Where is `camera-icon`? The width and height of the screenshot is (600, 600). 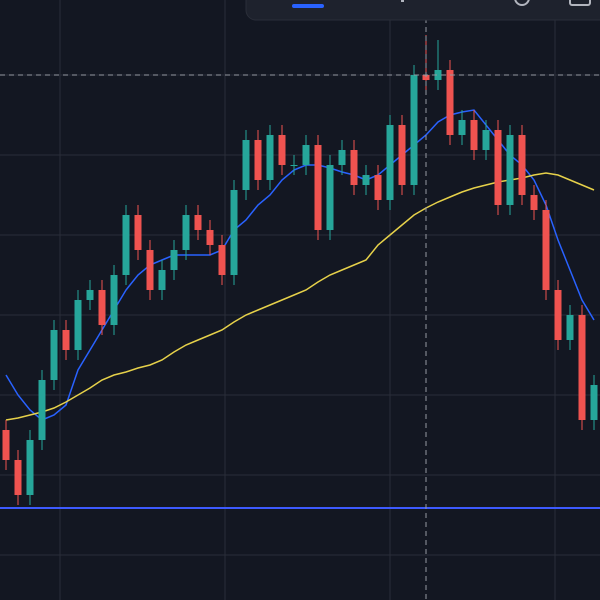
camera-icon is located at coordinates (580, 3).